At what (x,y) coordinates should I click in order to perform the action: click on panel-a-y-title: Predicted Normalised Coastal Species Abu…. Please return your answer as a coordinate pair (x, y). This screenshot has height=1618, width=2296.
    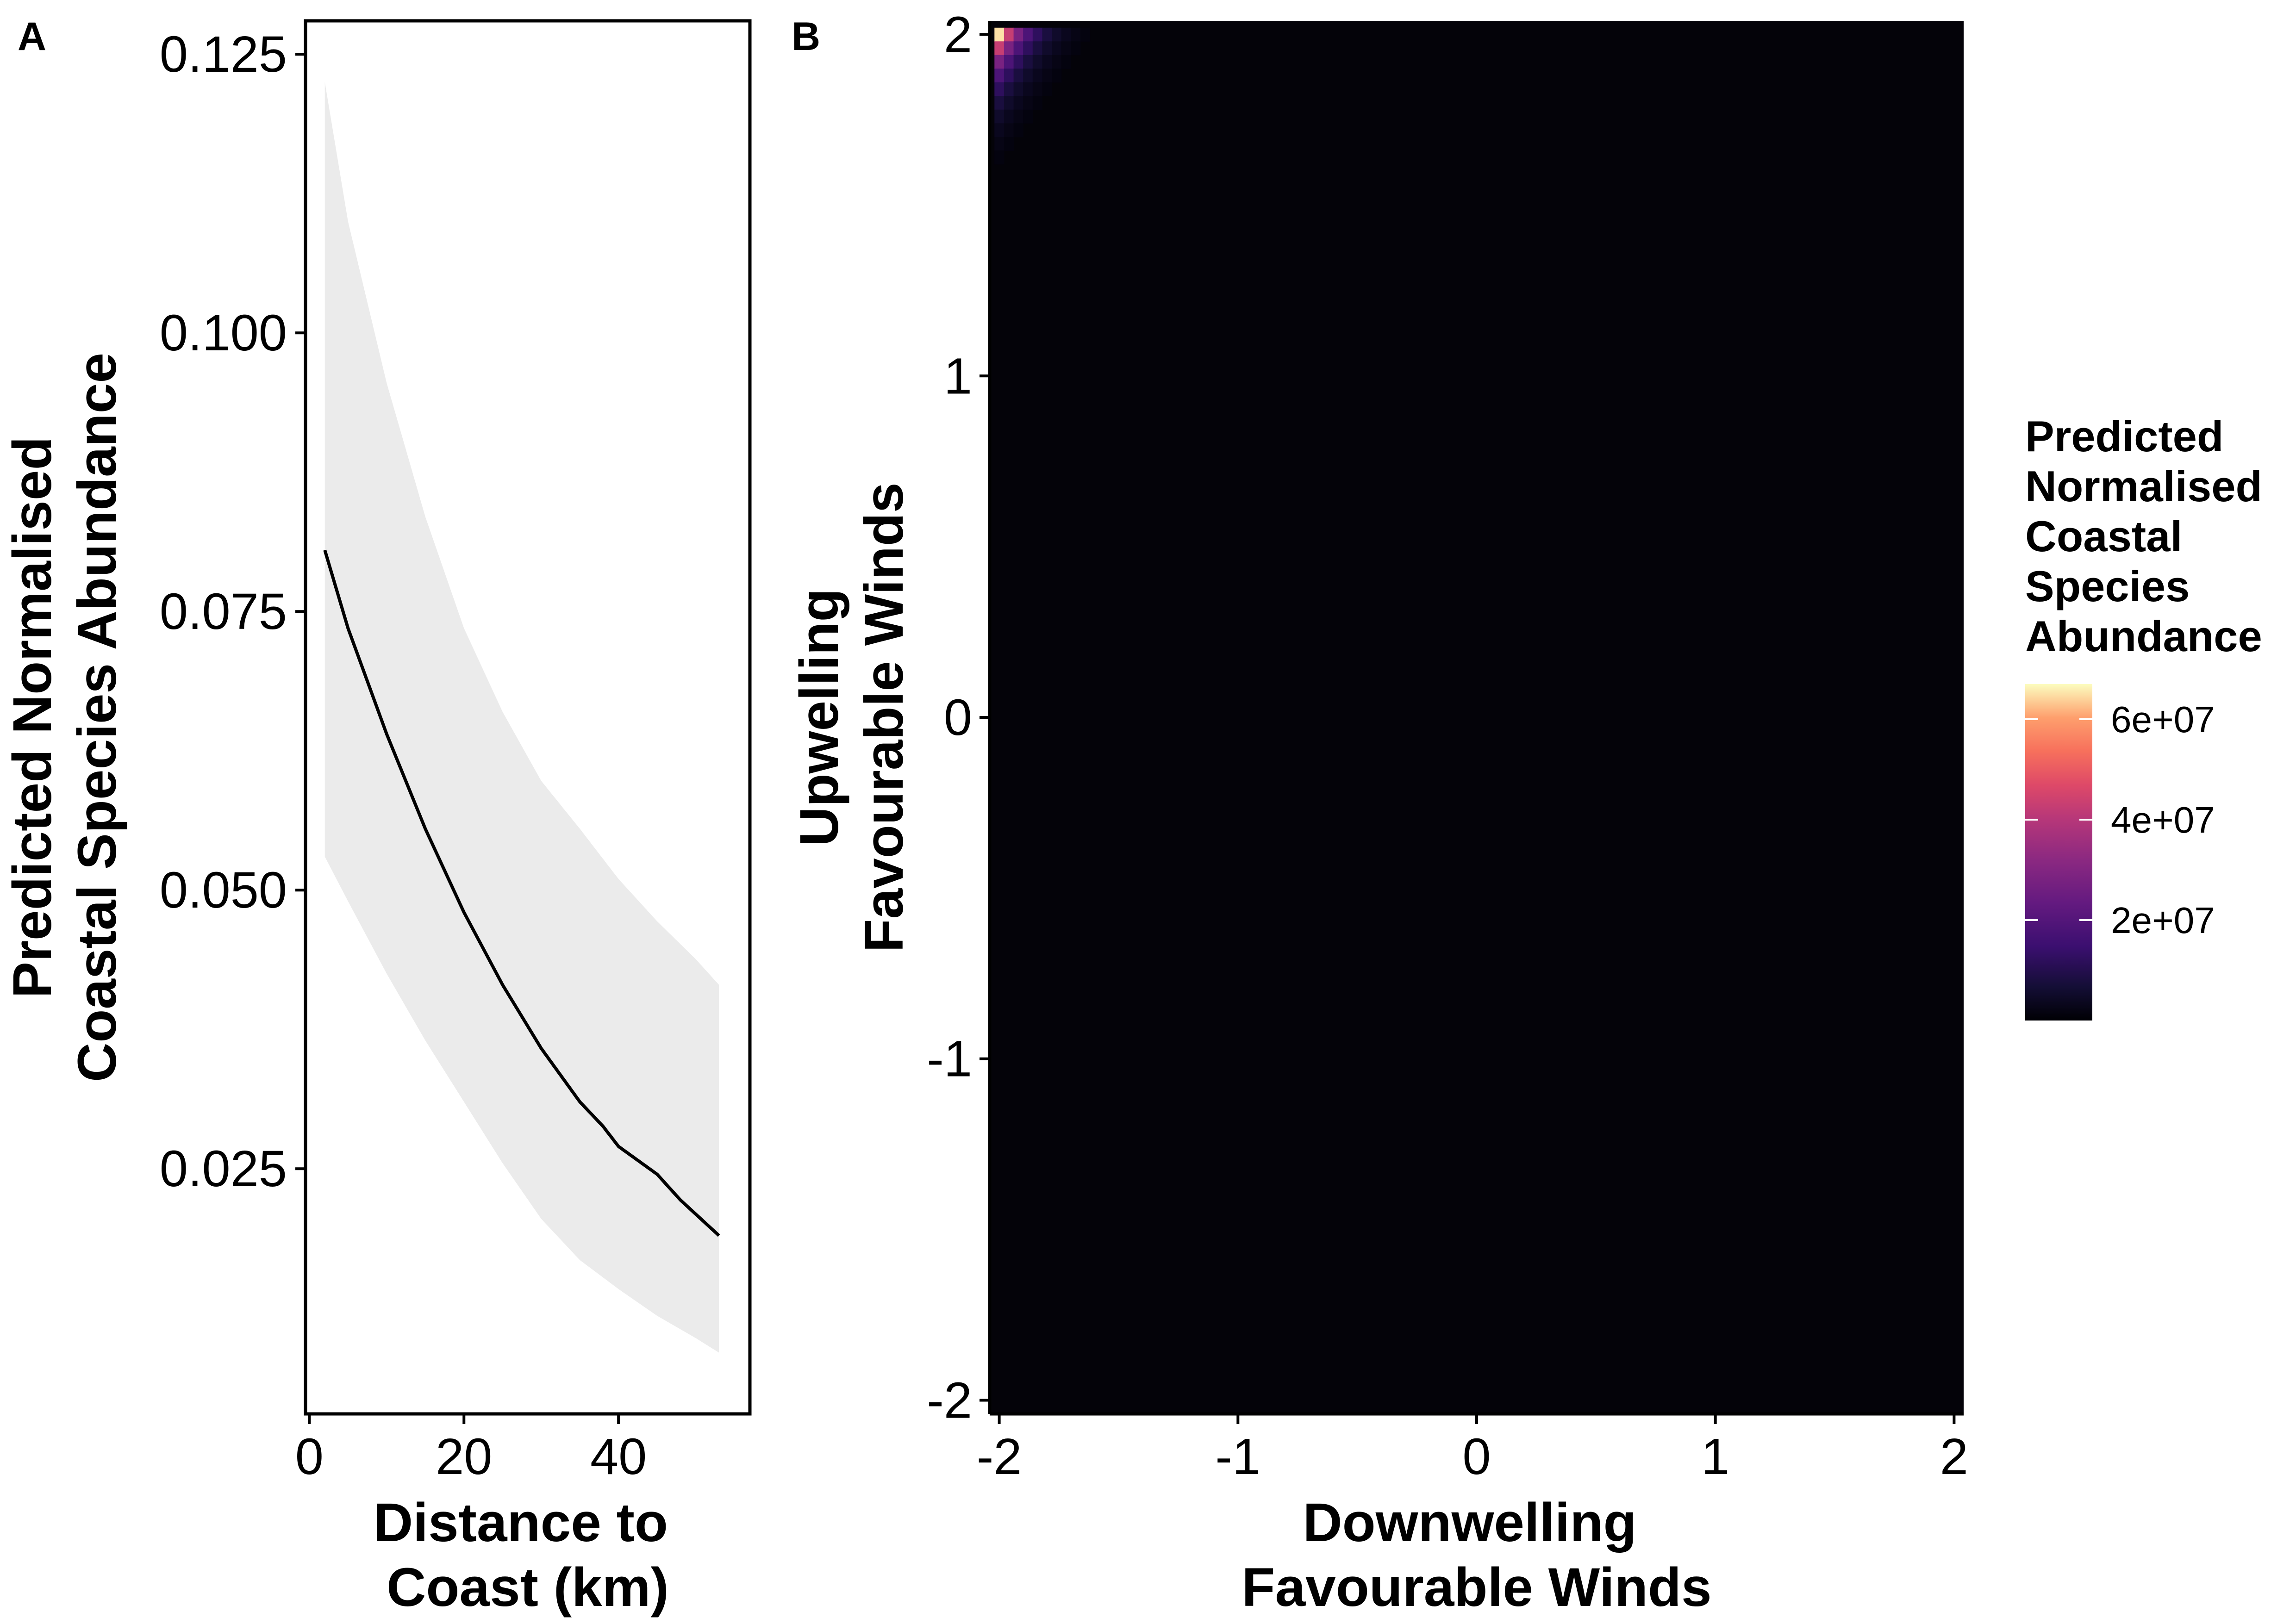
    Looking at the image, I should click on (65, 717).